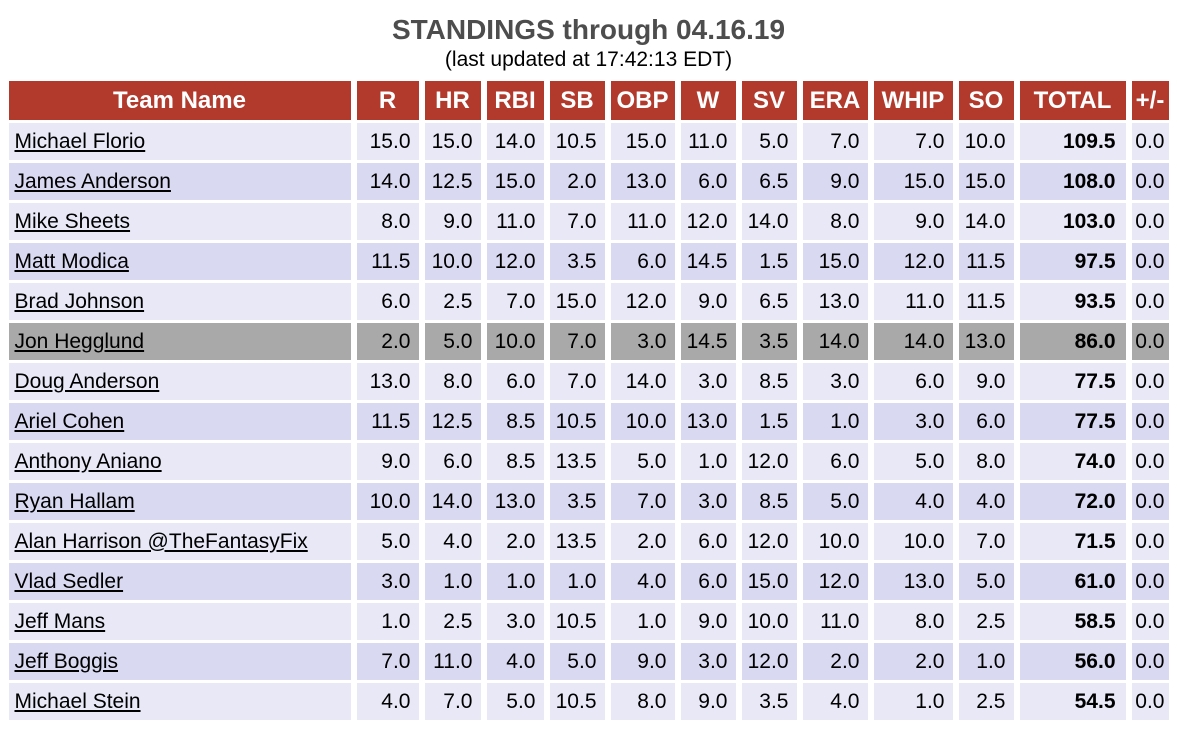 Image resolution: width=1177 pixels, height=754 pixels. I want to click on team-link-jeff-boggis: Jeff Boggis, so click(66, 661).